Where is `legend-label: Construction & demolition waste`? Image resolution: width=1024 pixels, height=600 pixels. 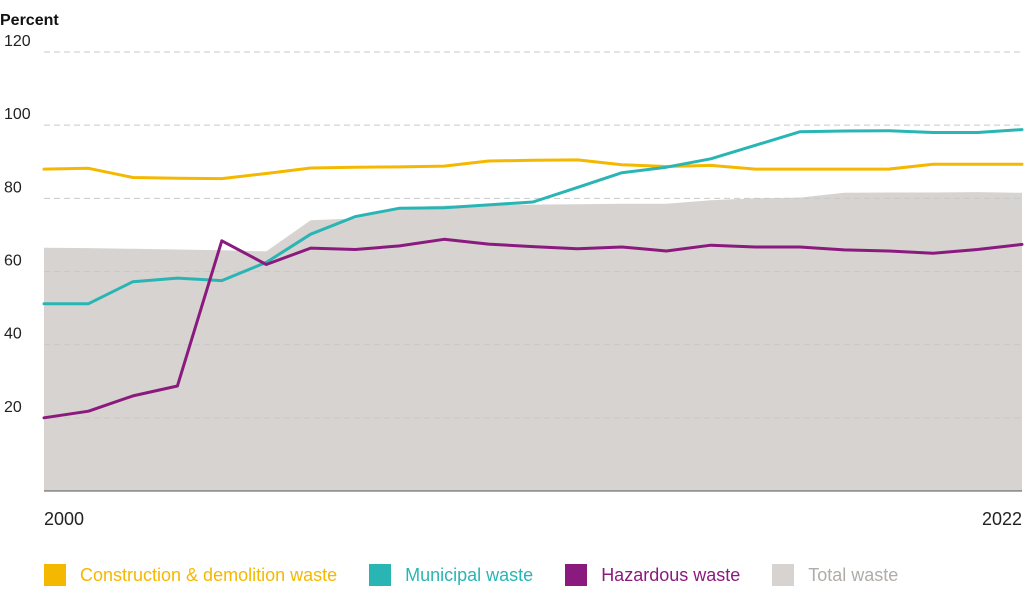
legend-label: Construction & demolition waste is located at coordinates (209, 574).